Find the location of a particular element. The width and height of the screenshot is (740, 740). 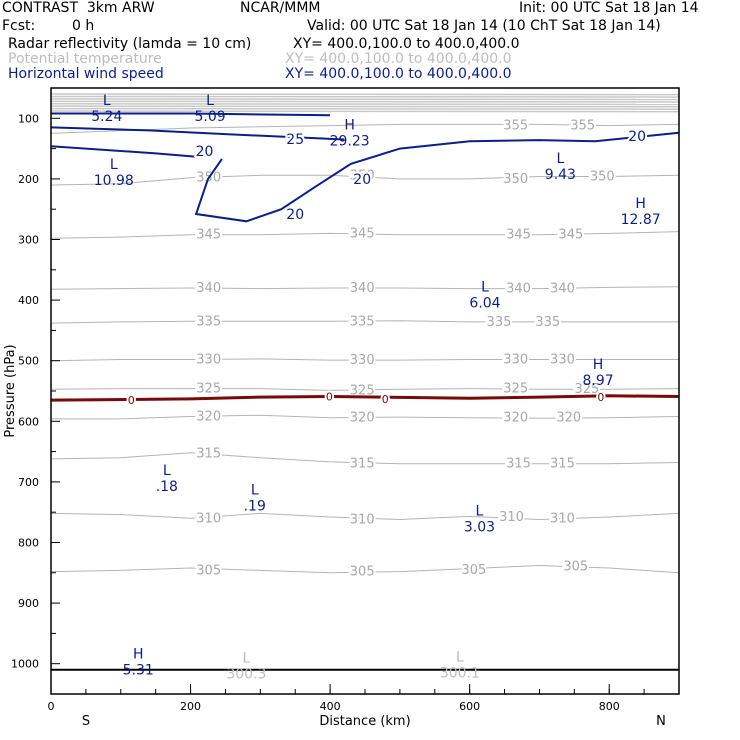

field-reflectivity-xy: XY= 400.0,100.0 to 400.0,400.0 is located at coordinates (406, 44).